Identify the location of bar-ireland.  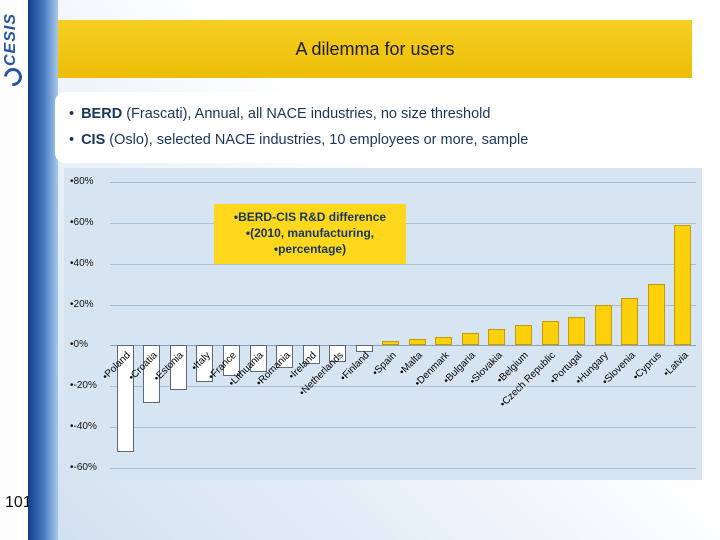
(311, 354).